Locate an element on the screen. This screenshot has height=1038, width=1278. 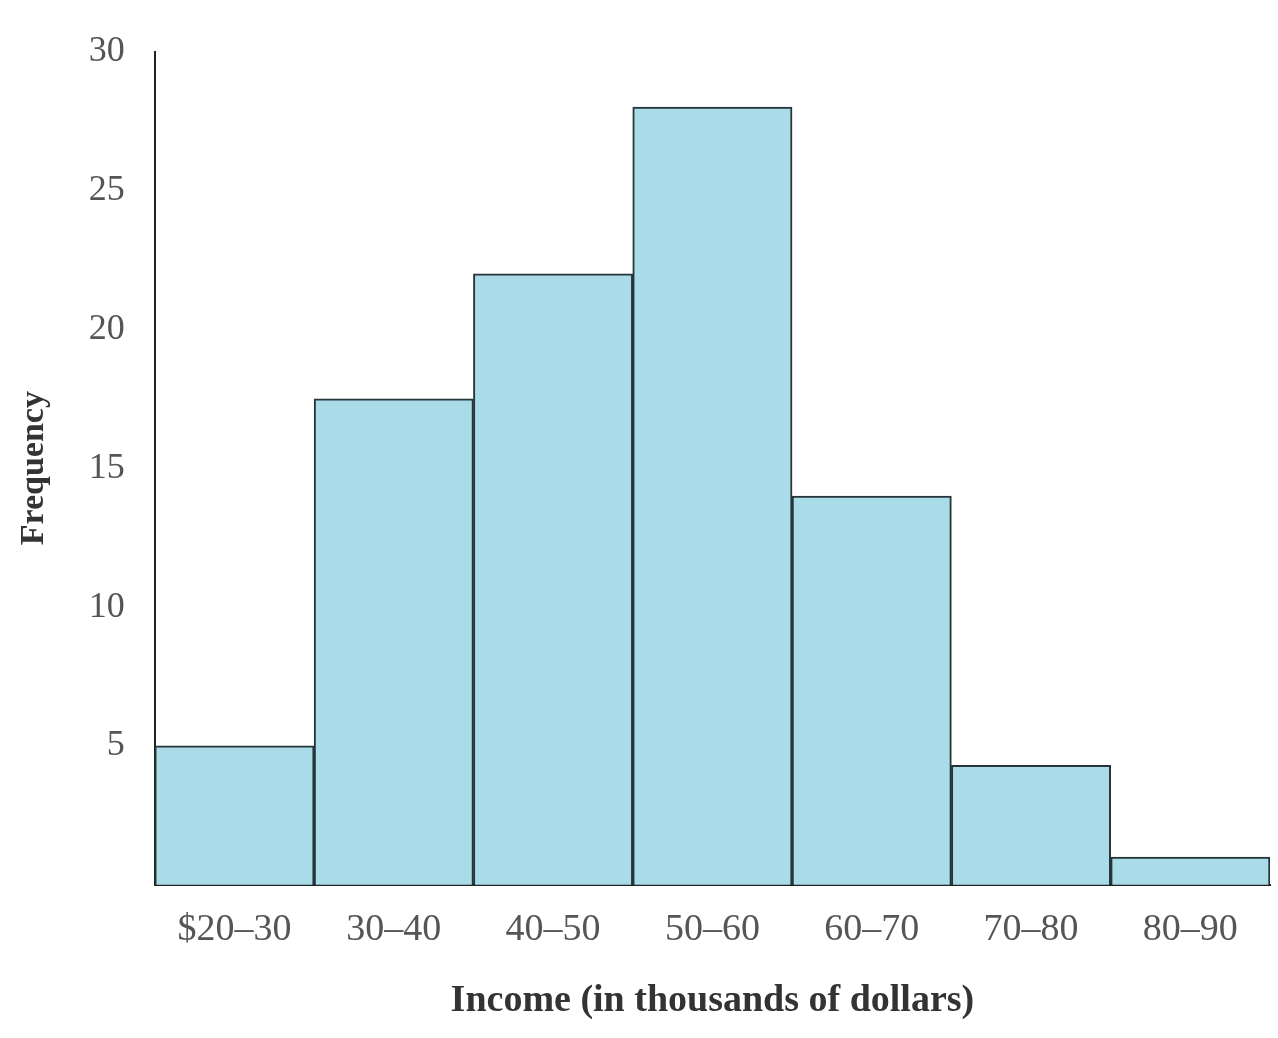
x-tick-label: 40–50 is located at coordinates (553, 926).